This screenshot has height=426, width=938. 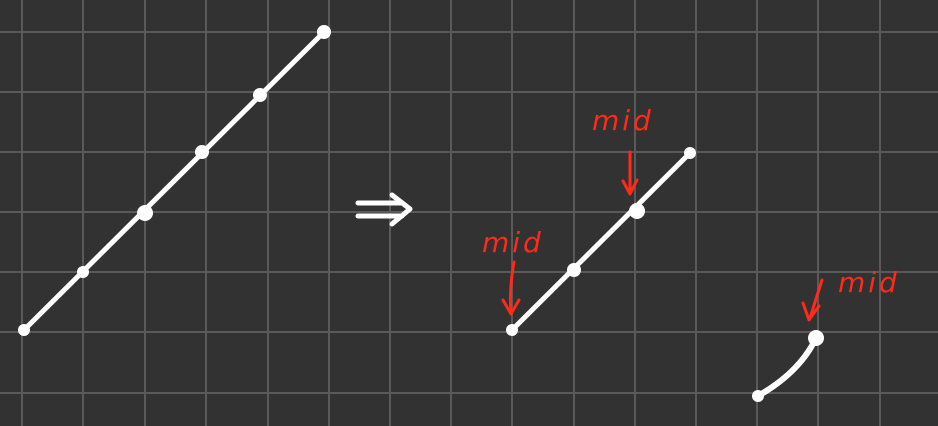 What do you see at coordinates (324, 32) in the screenshot?
I see `source-endpoint-top` at bounding box center [324, 32].